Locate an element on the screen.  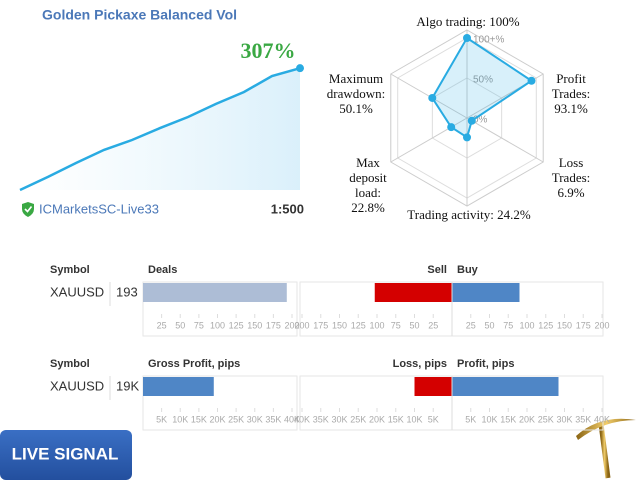
verified-icon is located at coordinates (28, 209).